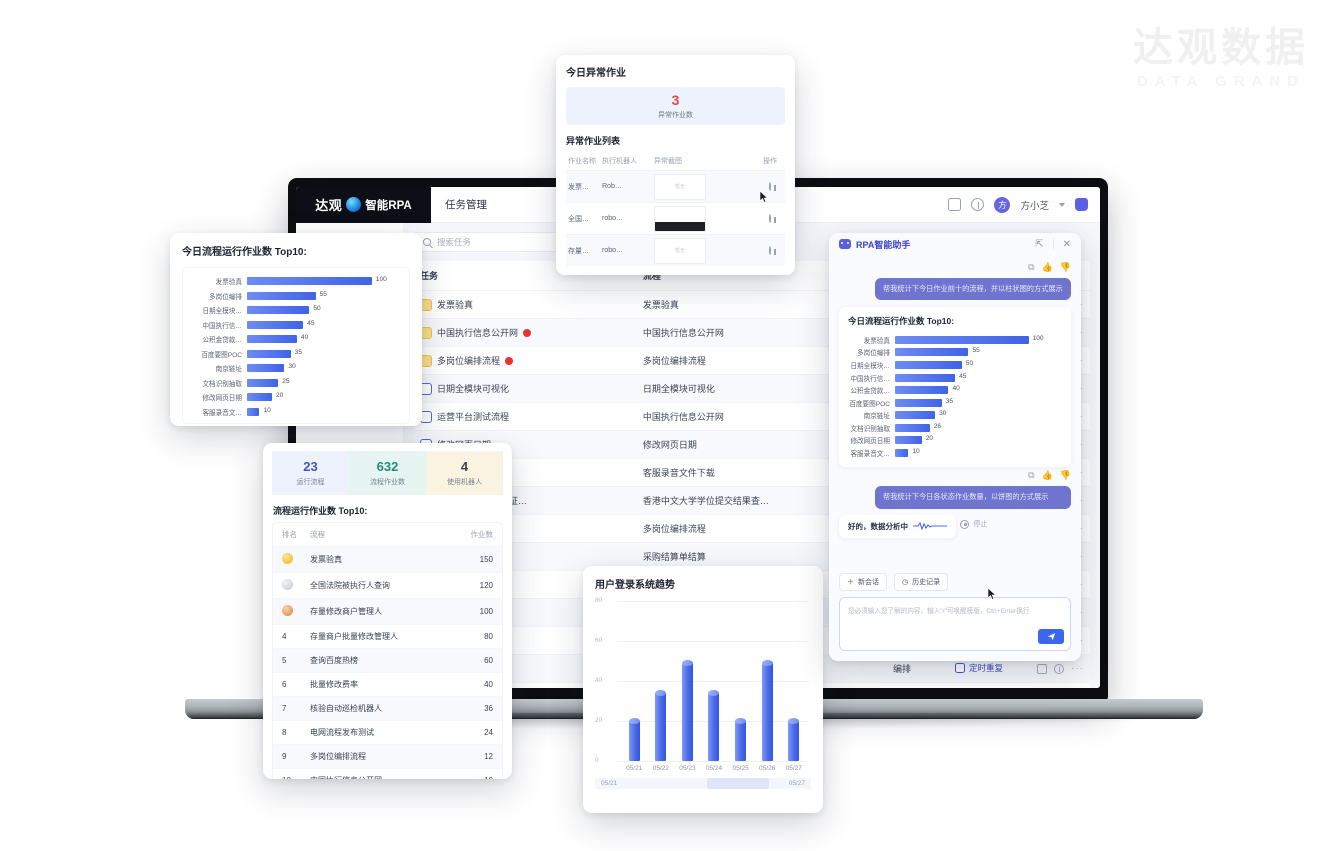  What do you see at coordinates (326, 559) in the screenshot?
I see `flow-name: 发票验真` at bounding box center [326, 559].